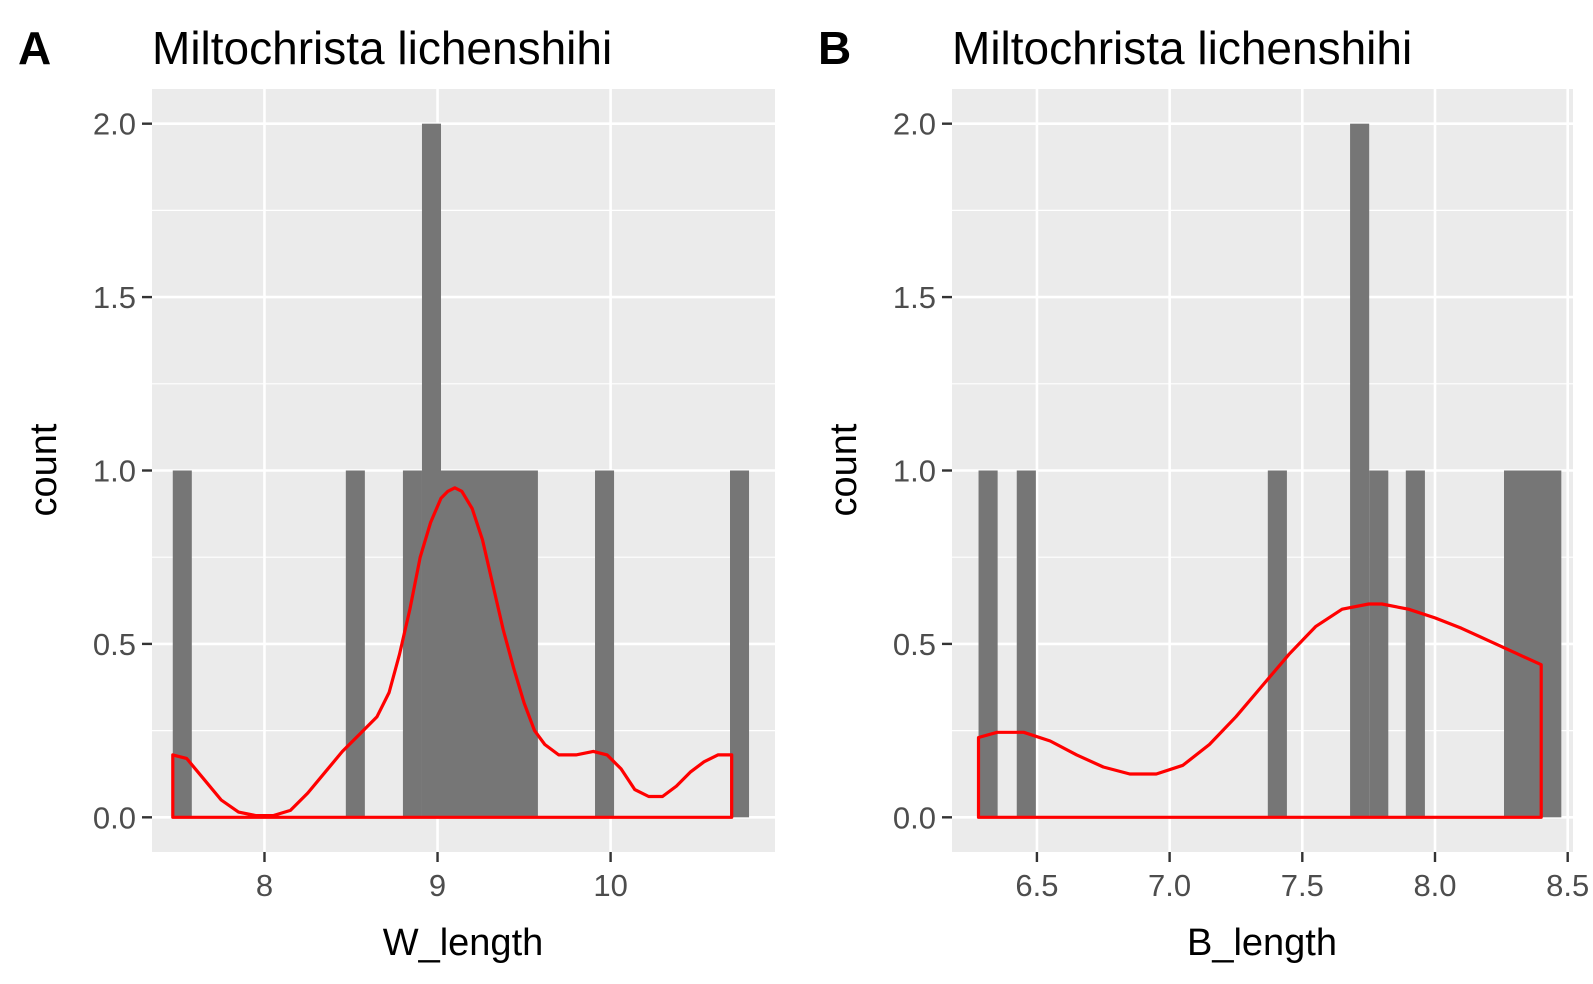 The image size is (1593, 984). I want to click on panel-b-density-curve, so click(1259, 710).